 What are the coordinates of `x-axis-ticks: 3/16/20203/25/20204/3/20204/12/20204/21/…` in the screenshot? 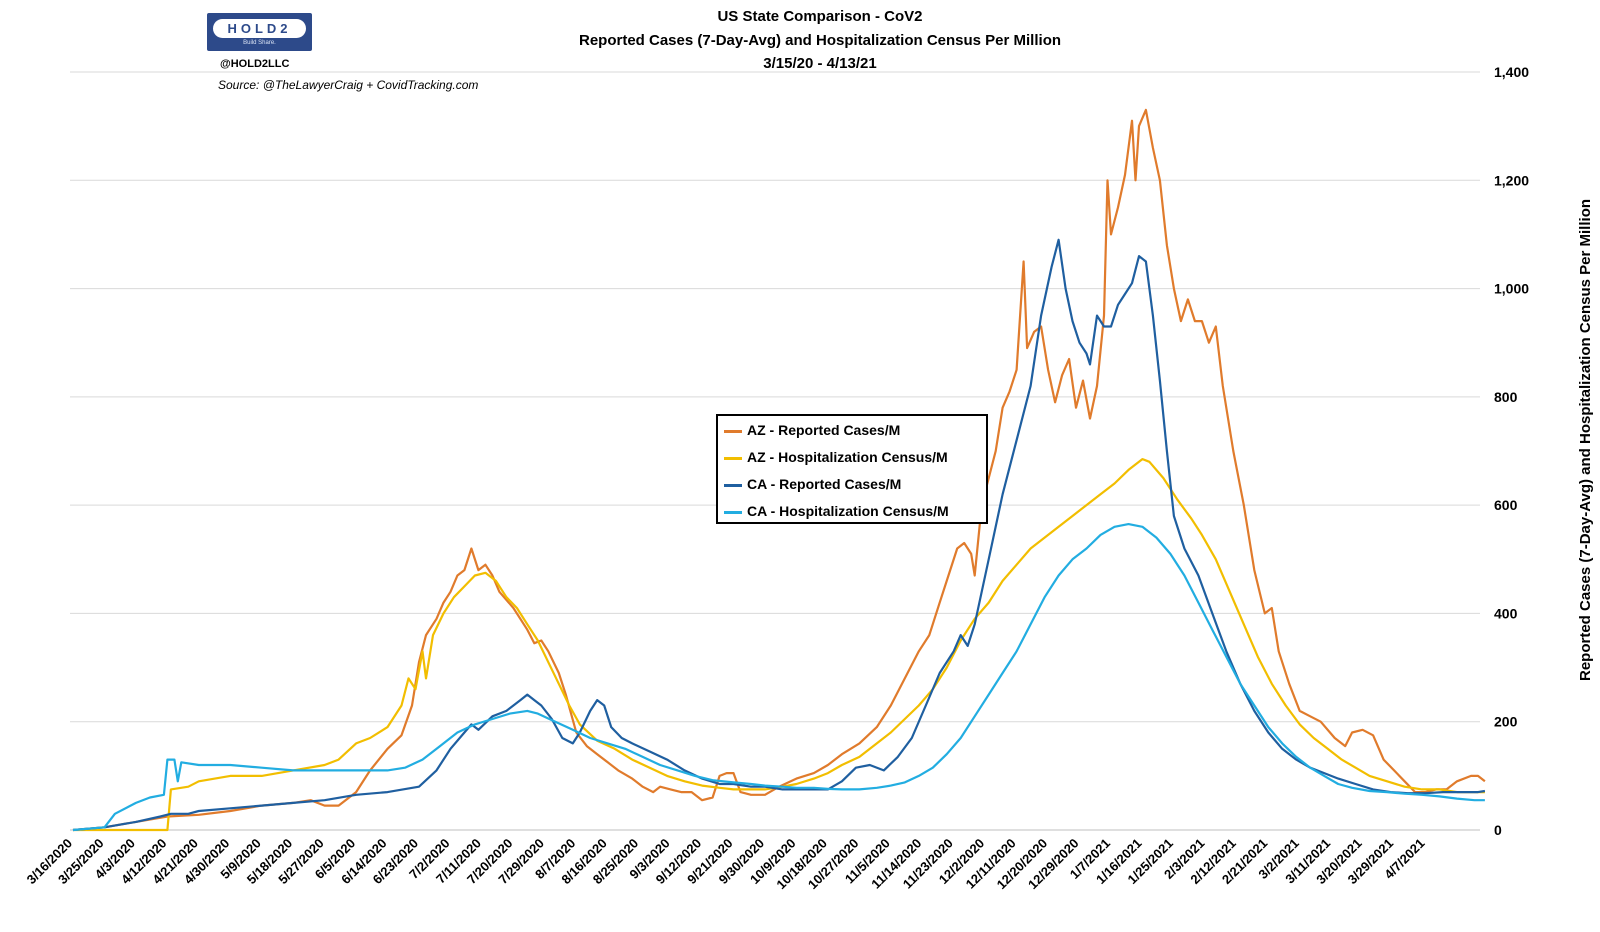 It's located at (726, 864).